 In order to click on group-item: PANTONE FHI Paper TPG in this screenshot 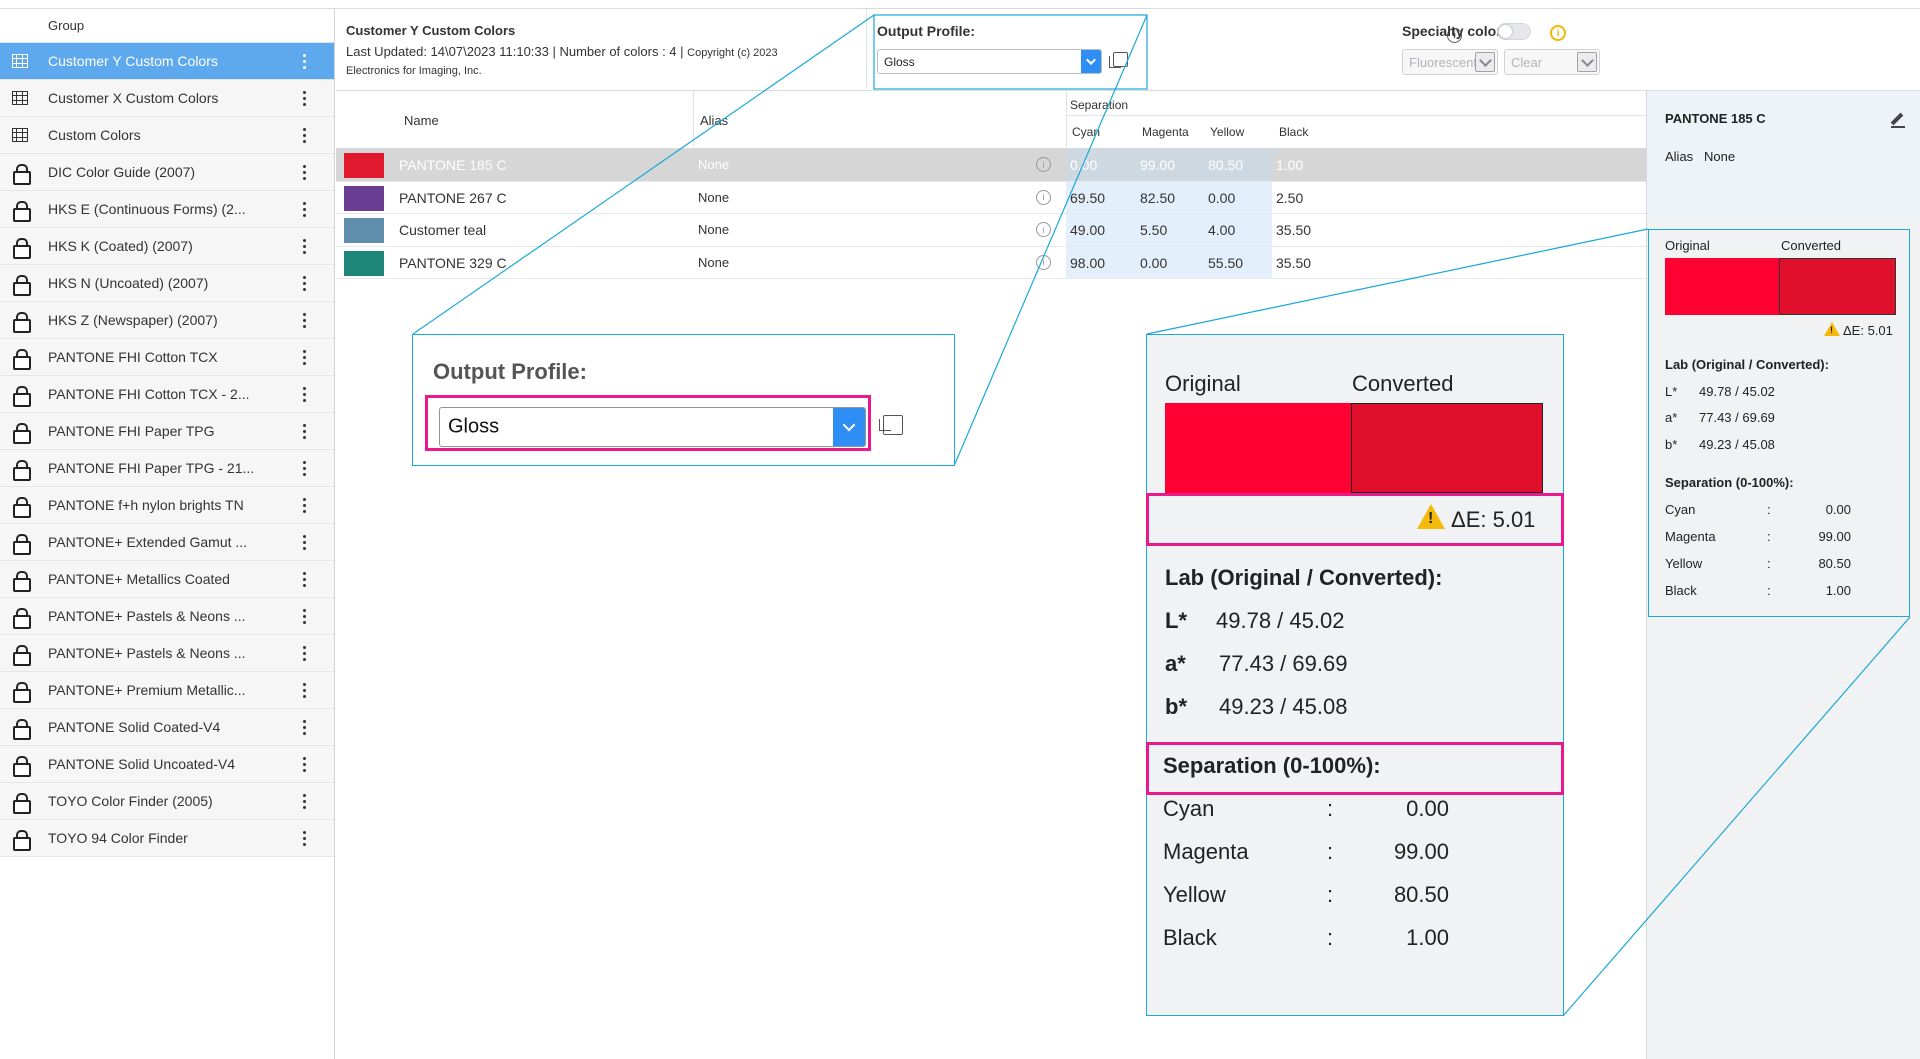, I will do `click(167, 431)`.